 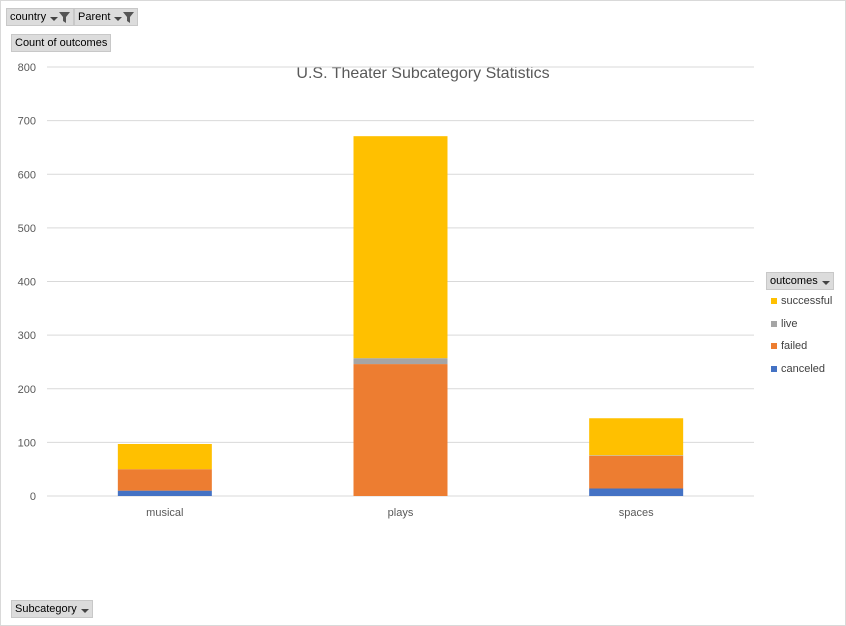 What do you see at coordinates (164, 480) in the screenshot?
I see `bar-musical-failed` at bounding box center [164, 480].